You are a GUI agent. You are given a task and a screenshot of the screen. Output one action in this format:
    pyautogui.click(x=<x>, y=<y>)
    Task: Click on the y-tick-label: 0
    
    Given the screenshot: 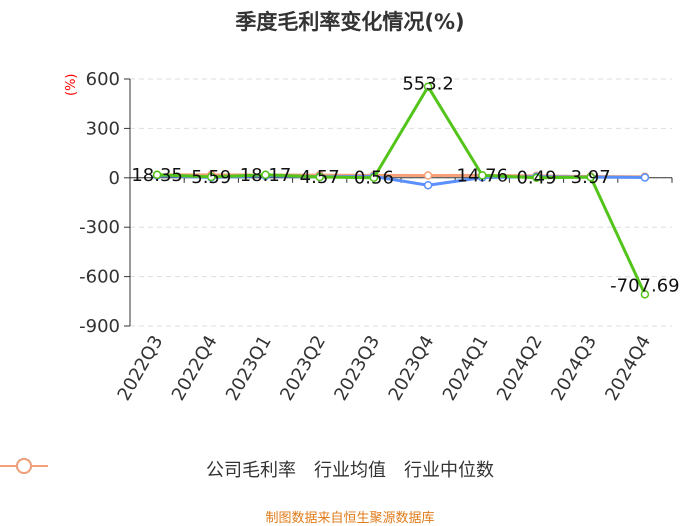 What is the action you would take?
    pyautogui.click(x=114, y=178)
    